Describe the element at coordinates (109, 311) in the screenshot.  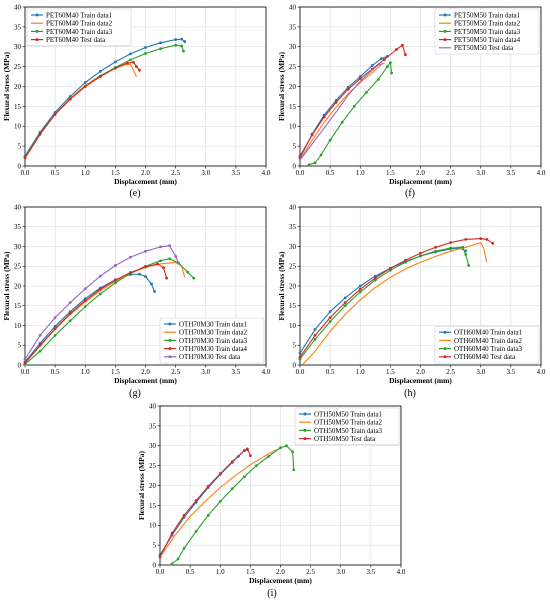
I see `series-line` at that location.